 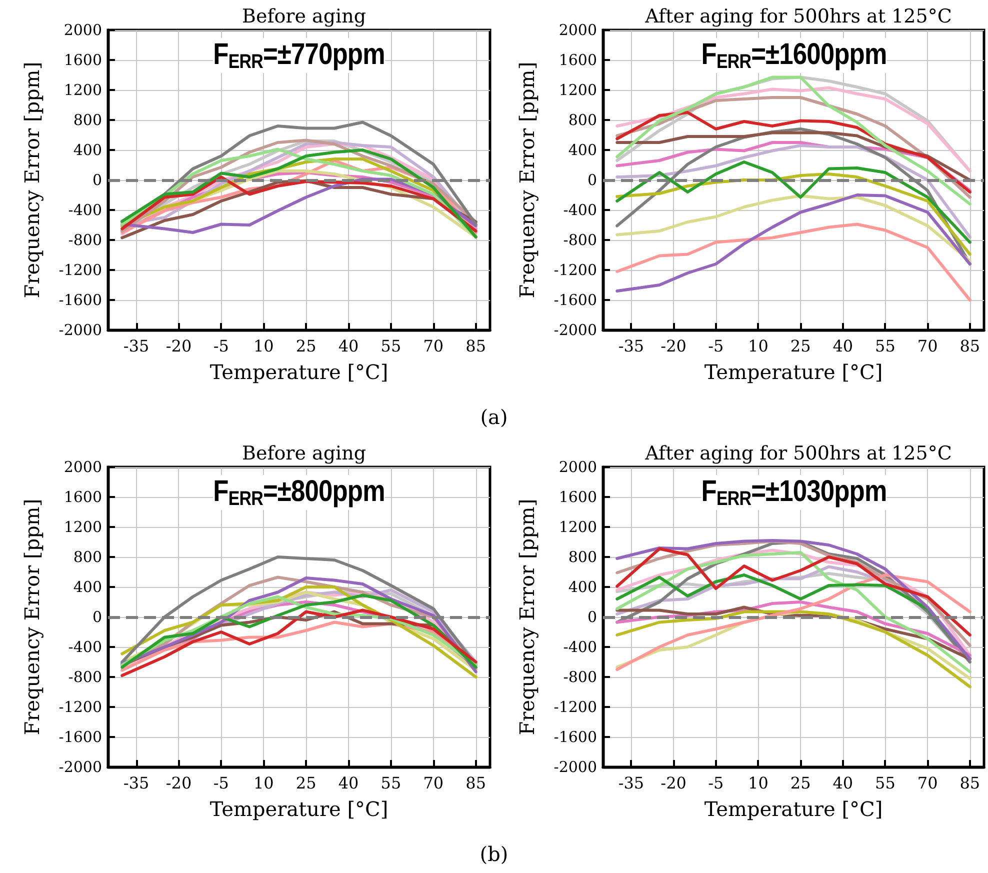 What do you see at coordinates (494, 854) in the screenshot?
I see `text: (b)` at bounding box center [494, 854].